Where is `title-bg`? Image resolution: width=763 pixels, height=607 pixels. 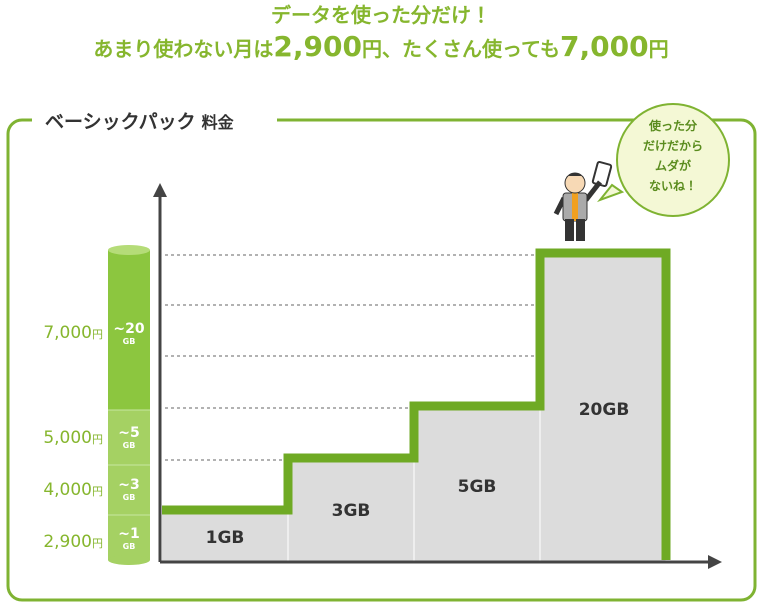 title-bg is located at coordinates (154, 120).